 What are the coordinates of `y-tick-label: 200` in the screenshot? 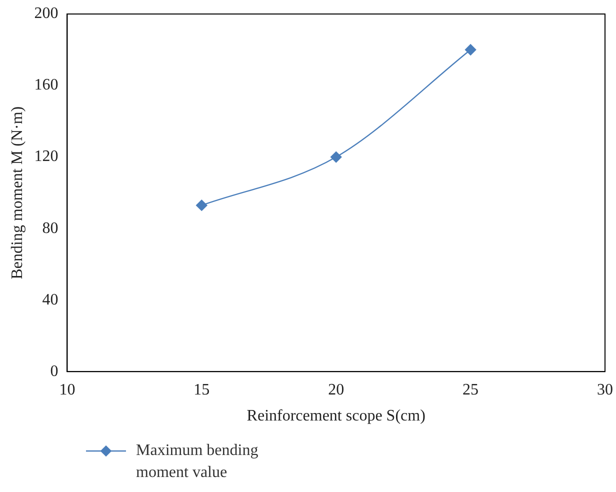 It's located at (46, 13).